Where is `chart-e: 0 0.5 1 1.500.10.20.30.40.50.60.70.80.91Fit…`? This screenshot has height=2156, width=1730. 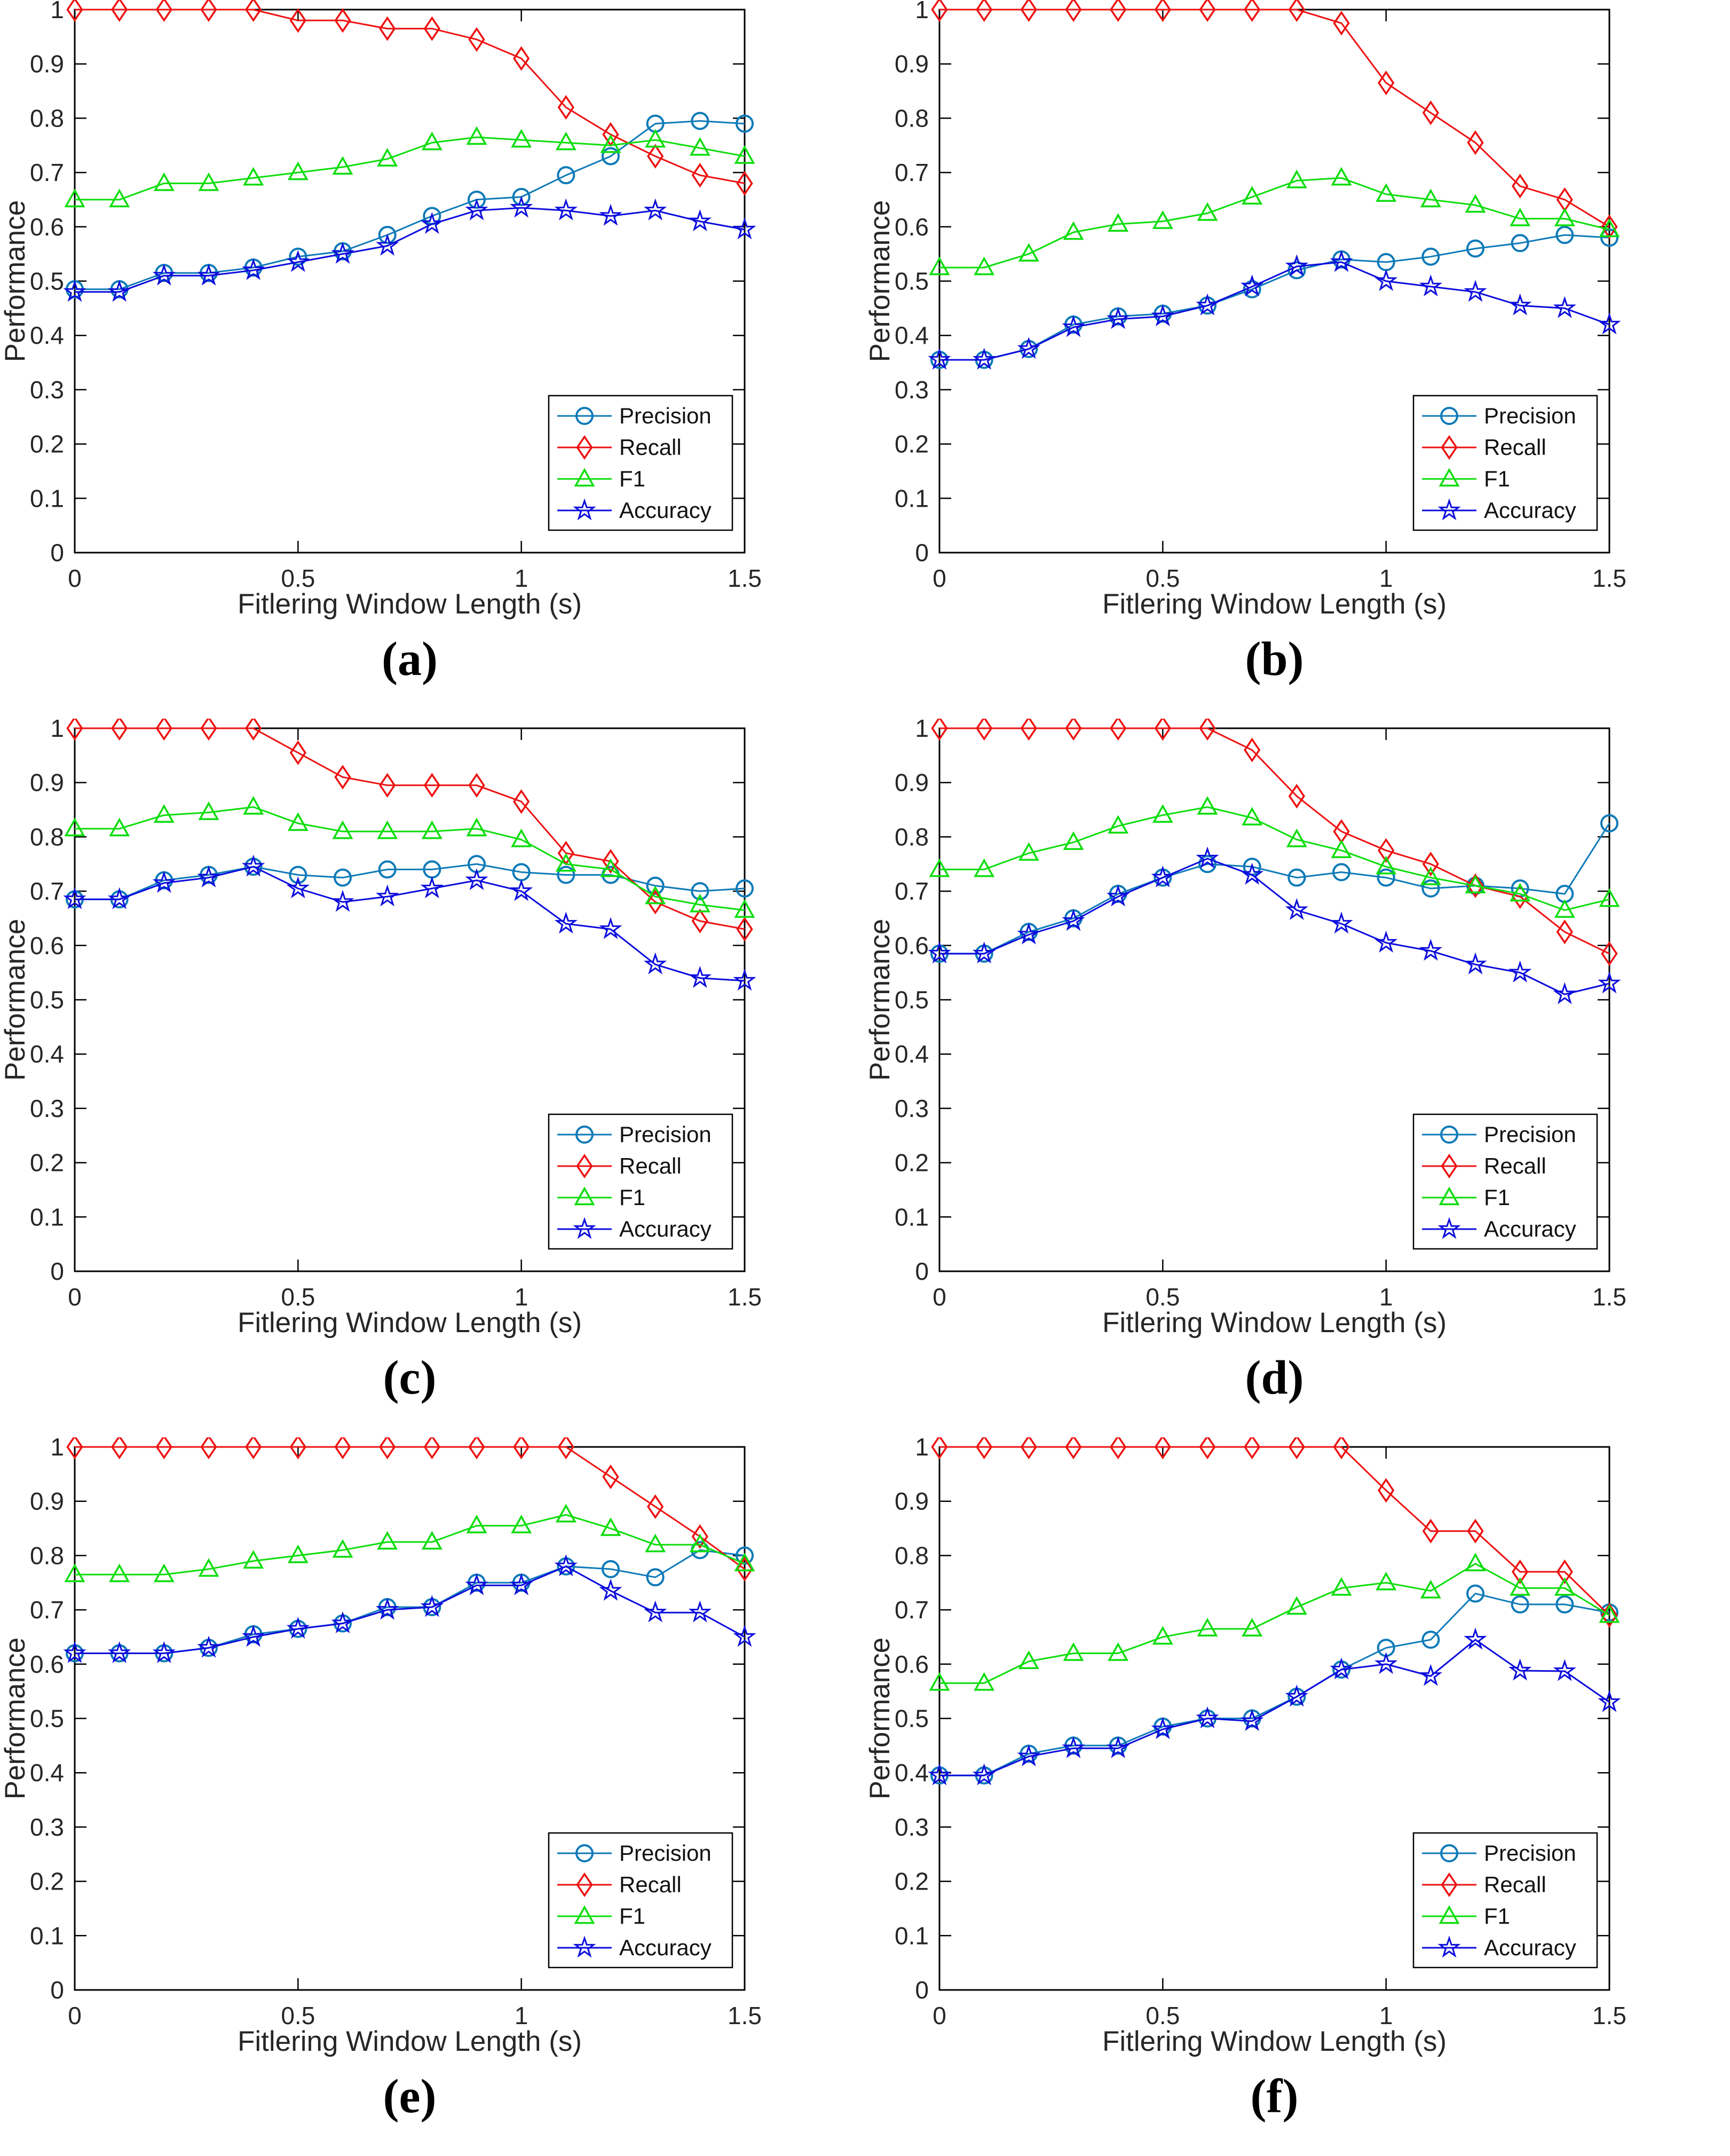 chart-e: 0 0.5 1 1.500.10.20.30.40.50.60.70.80.91Fit… is located at coordinates (381, 1747).